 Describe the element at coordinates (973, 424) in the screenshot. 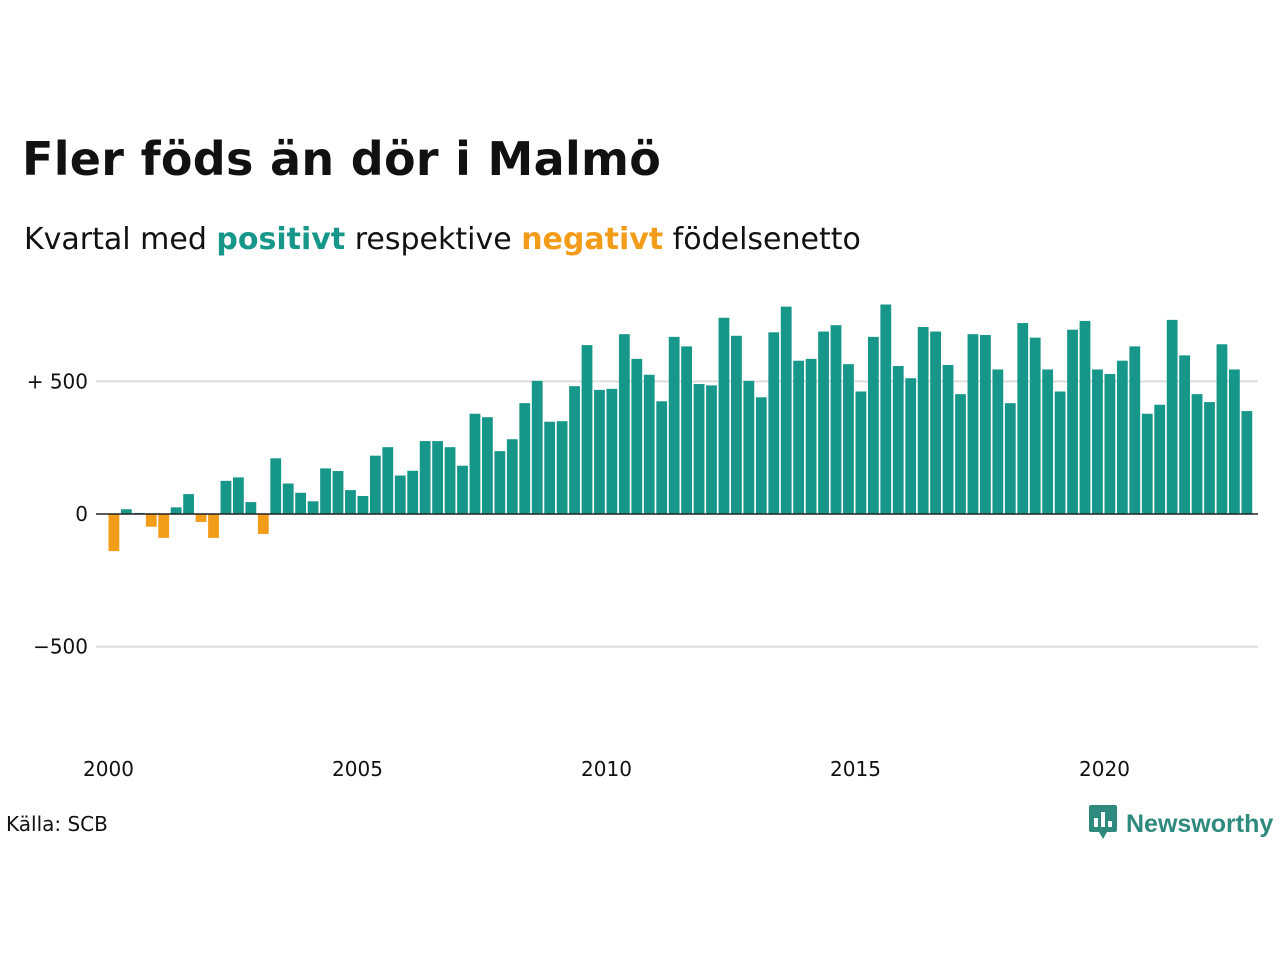

I see `bar-2017-q2` at that location.